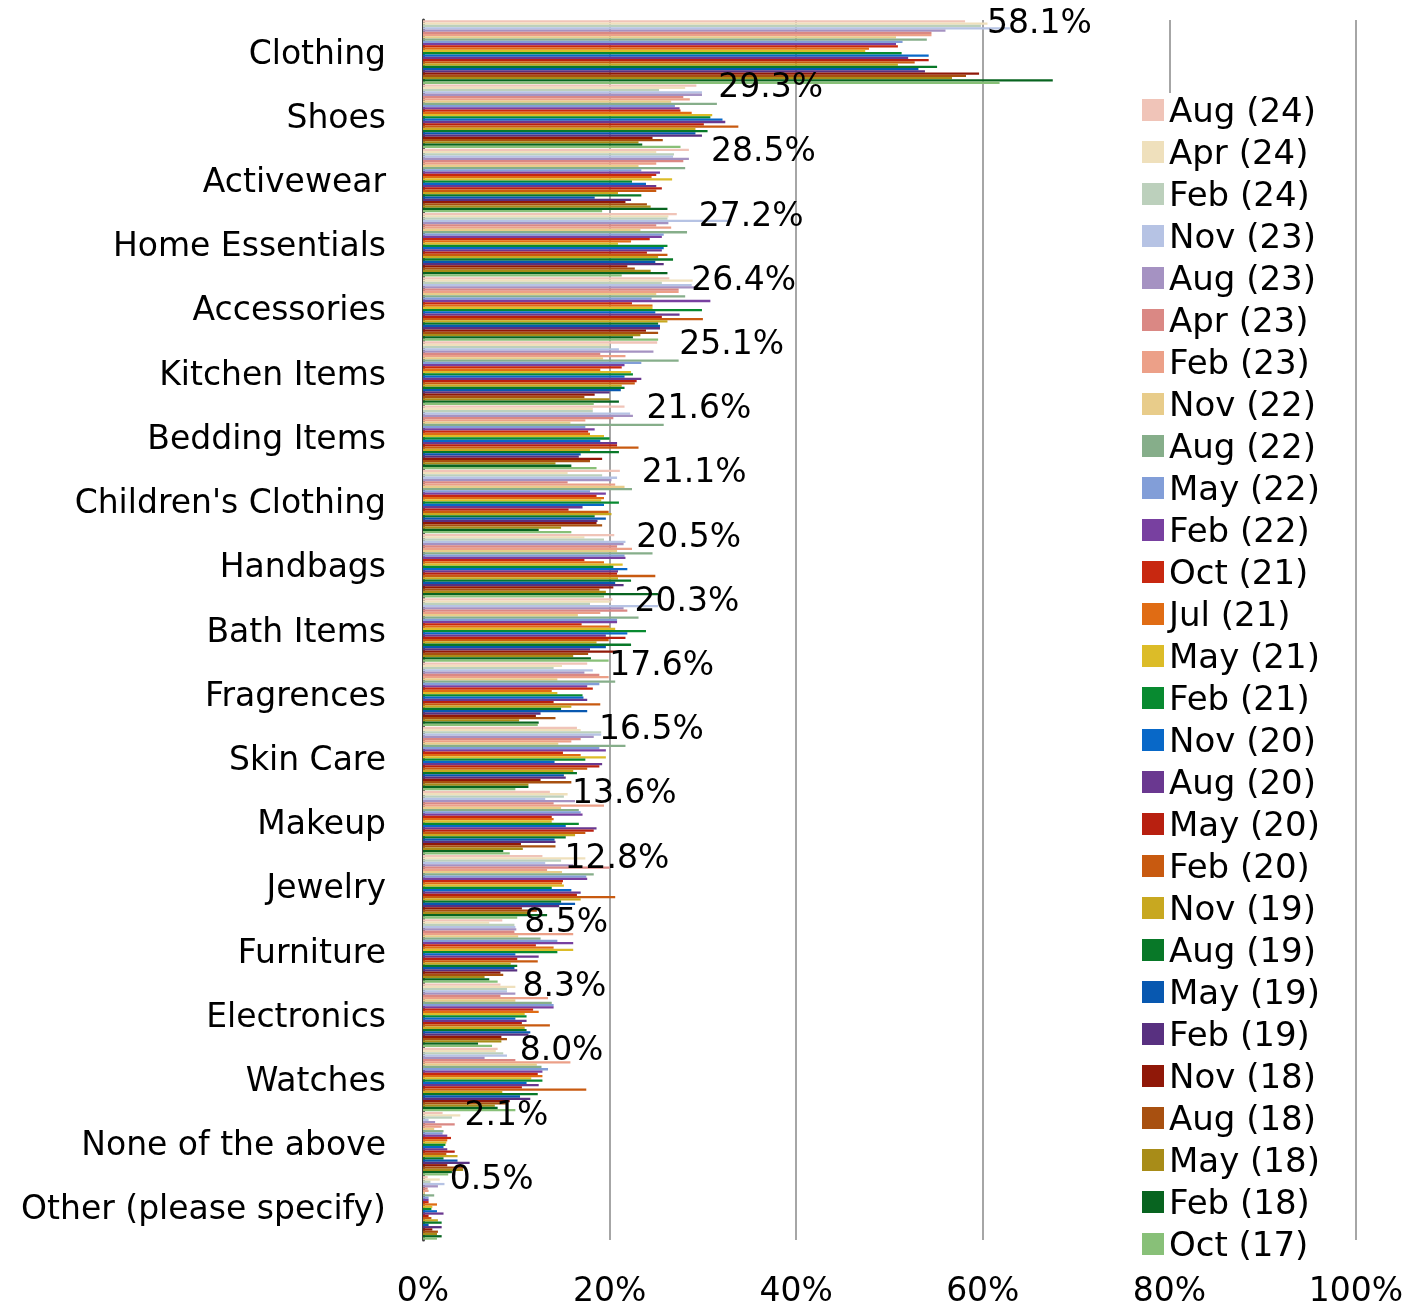 The height and width of the screenshot is (1309, 1424). Describe the element at coordinates (295, 694) in the screenshot. I see `y-tick-label: Fragrences` at that location.